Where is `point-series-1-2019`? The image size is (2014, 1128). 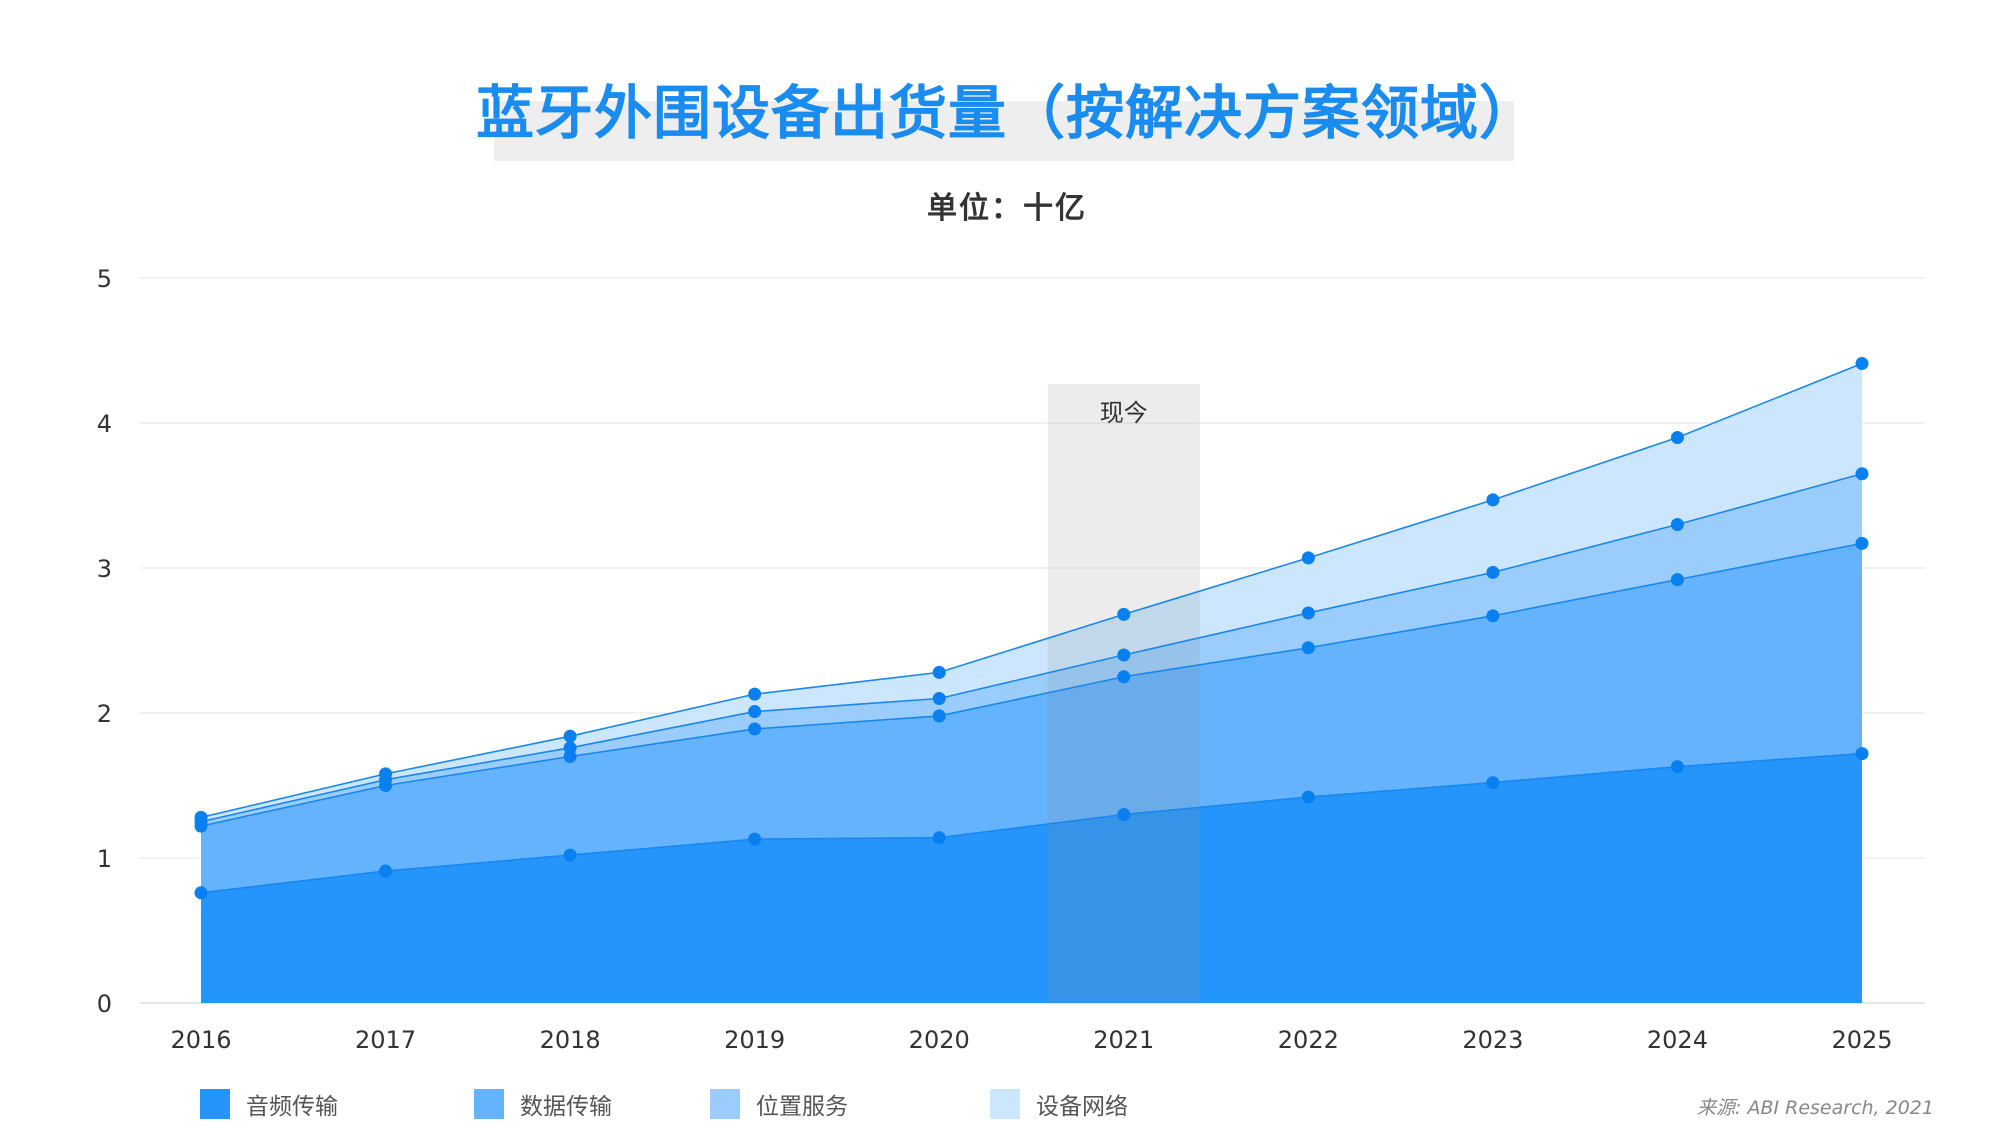 point-series-1-2019 is located at coordinates (755, 729).